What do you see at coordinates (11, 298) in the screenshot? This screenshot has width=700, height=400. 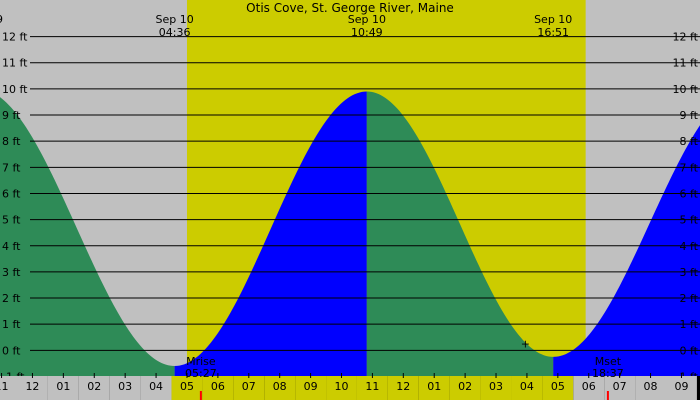 I see `y-tick-label: 2 ft` at bounding box center [11, 298].